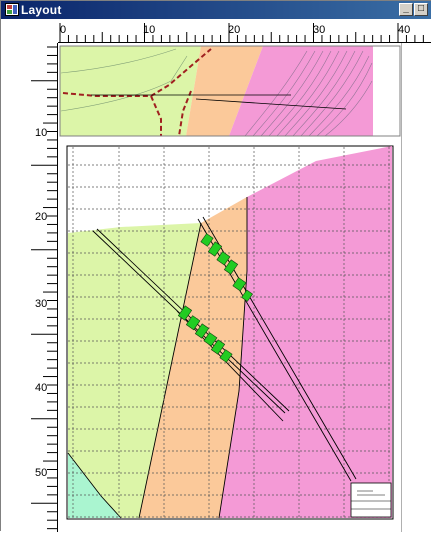 This screenshot has height=537, width=431. What do you see at coordinates (230, 91) in the screenshot?
I see `inset-map` at bounding box center [230, 91].